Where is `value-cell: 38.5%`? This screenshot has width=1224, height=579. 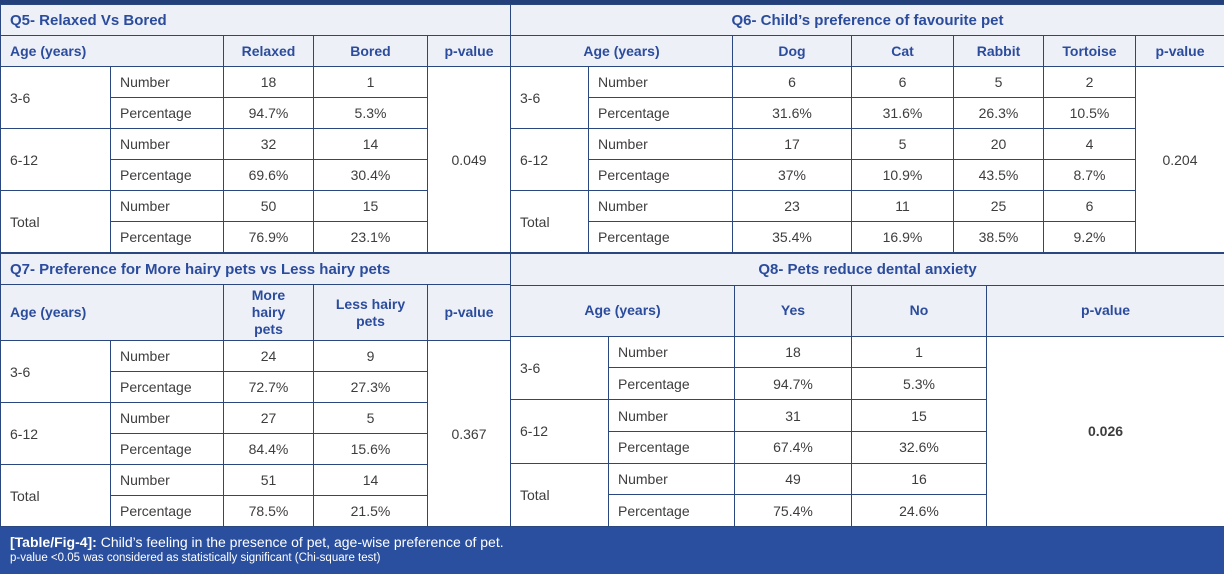 value-cell: 38.5% is located at coordinates (999, 237).